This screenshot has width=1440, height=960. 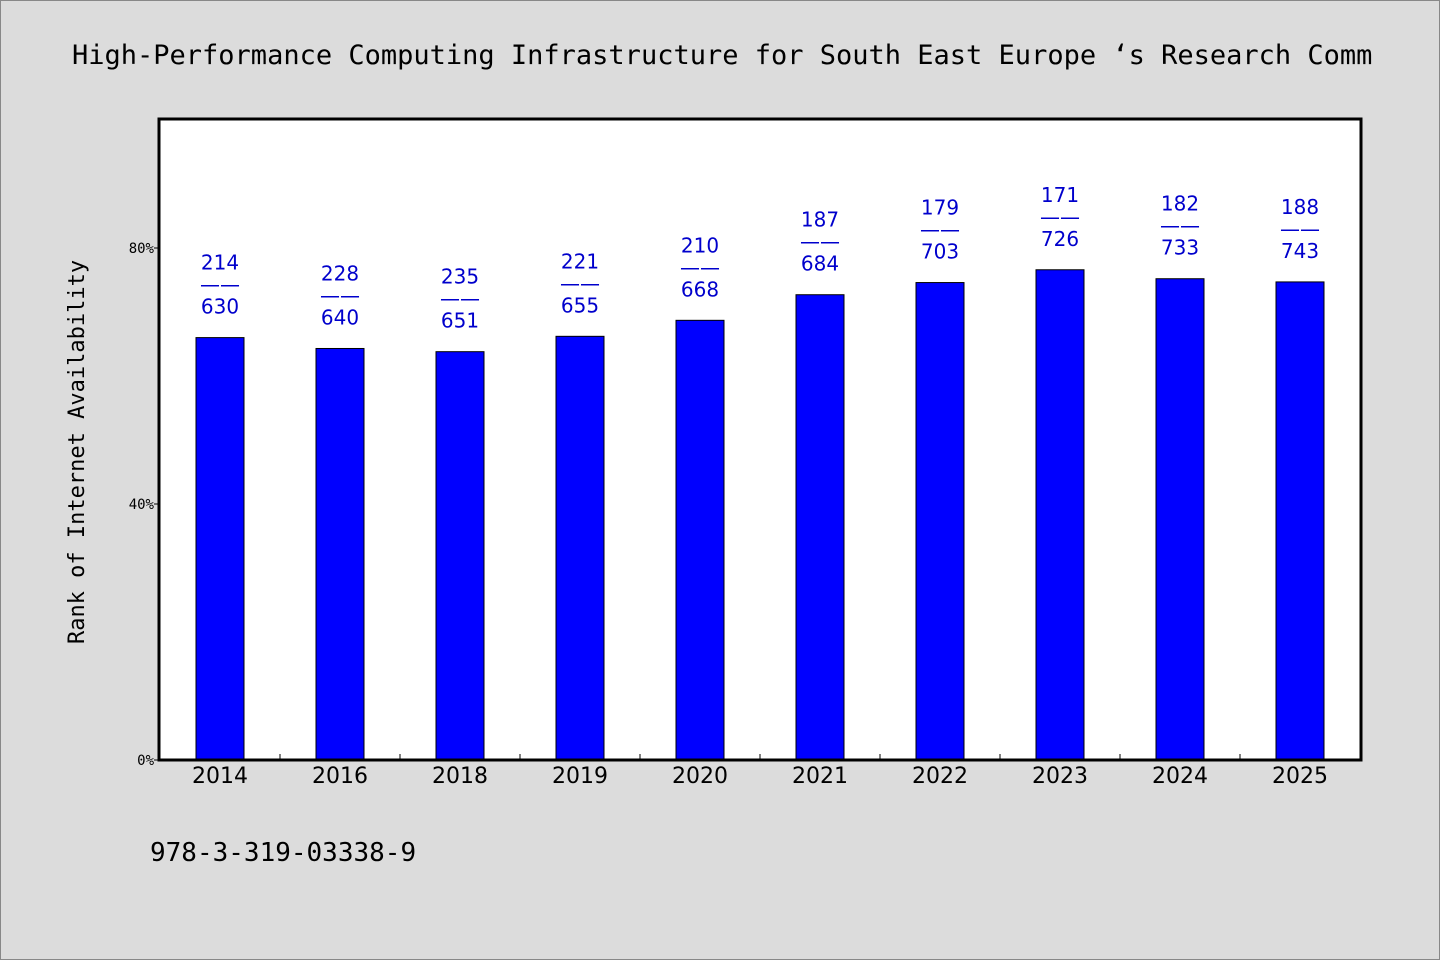 What do you see at coordinates (142, 249) in the screenshot?
I see `y-tick-label: 80%` at bounding box center [142, 249].